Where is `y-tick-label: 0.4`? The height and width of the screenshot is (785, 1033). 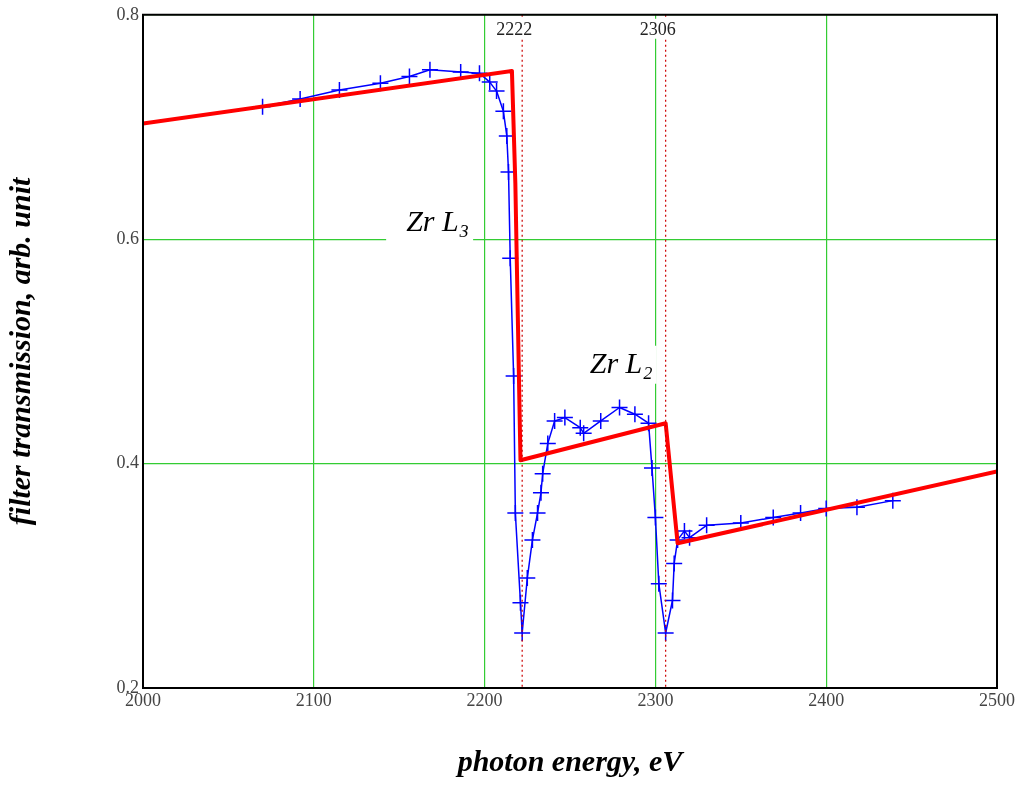 y-tick-label: 0.4 is located at coordinates (127, 462).